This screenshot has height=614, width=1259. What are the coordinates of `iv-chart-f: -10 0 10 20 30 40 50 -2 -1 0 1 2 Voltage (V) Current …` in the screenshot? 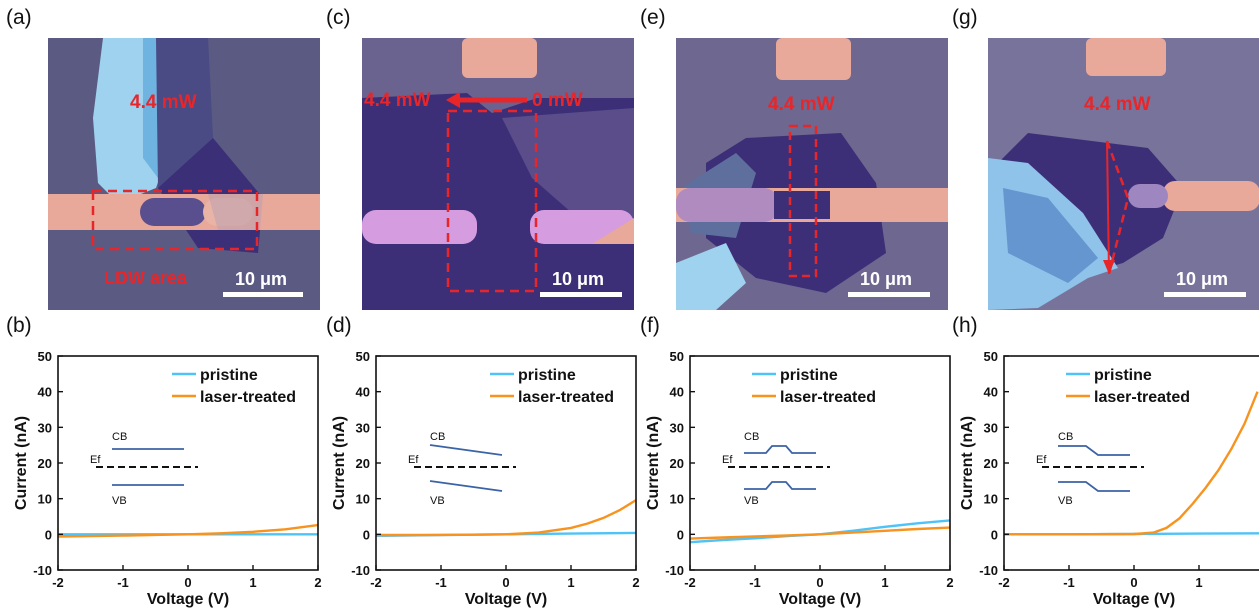 It's located at (794, 475).